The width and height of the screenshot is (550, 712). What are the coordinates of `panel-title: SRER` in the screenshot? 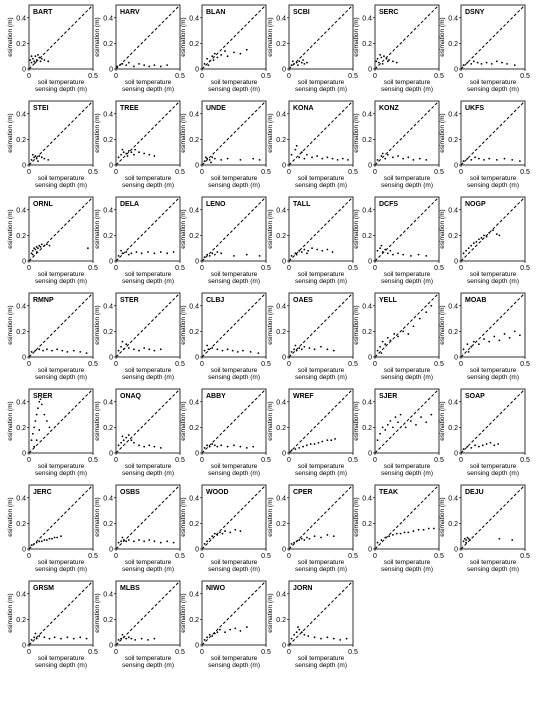 It's located at (42, 396).